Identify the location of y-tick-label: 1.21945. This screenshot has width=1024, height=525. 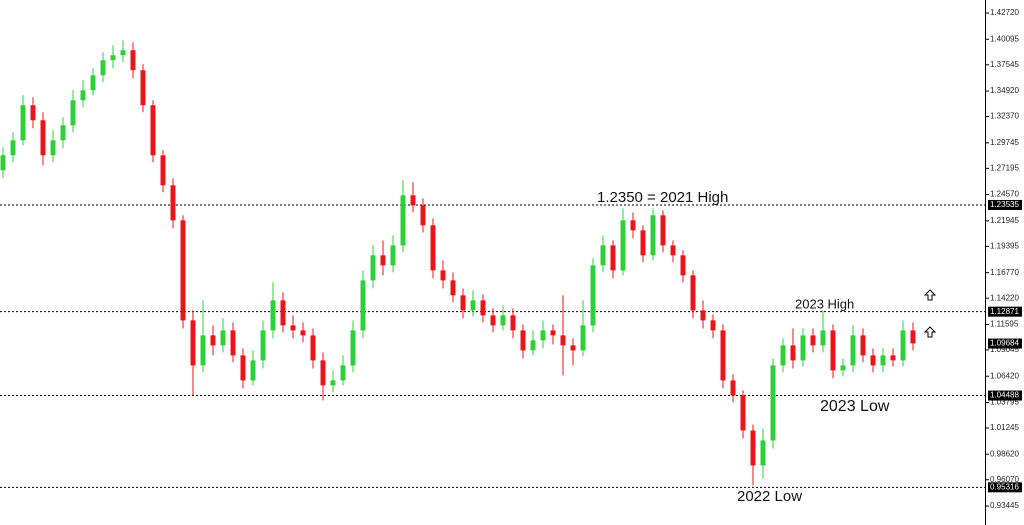
(1004, 220).